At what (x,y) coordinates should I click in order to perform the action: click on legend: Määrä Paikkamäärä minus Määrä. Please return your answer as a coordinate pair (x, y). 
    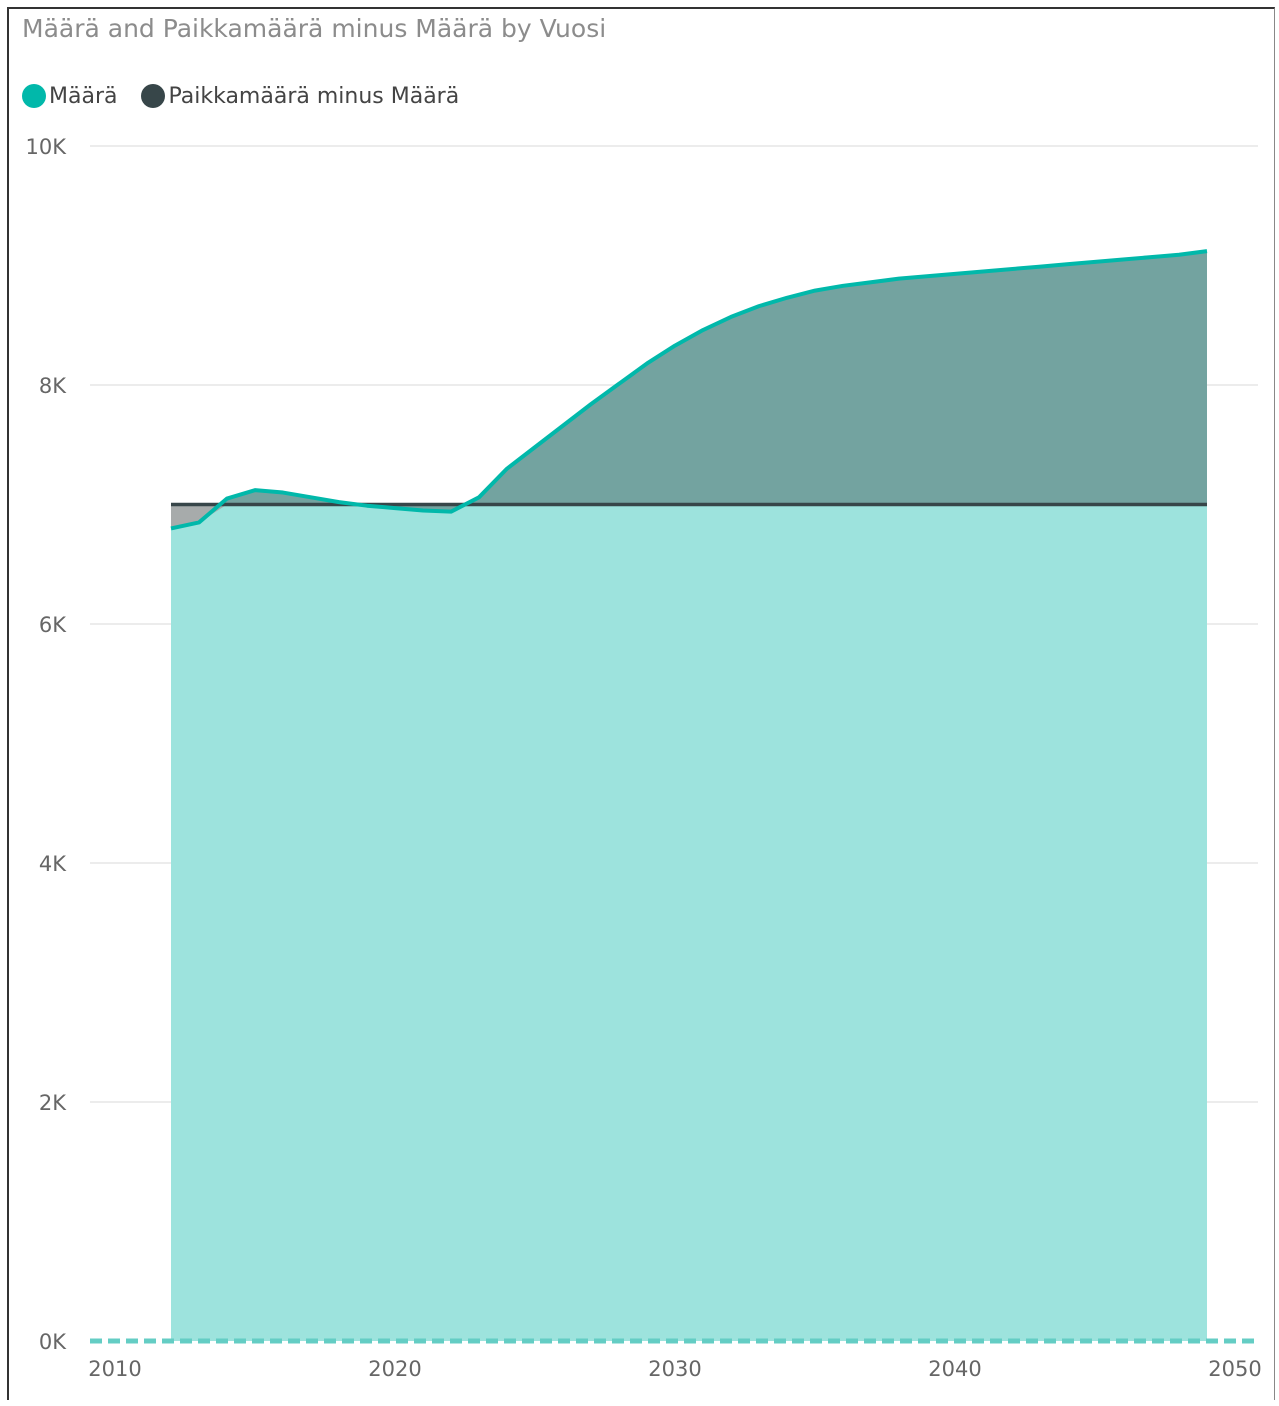
    Looking at the image, I should click on (252, 96).